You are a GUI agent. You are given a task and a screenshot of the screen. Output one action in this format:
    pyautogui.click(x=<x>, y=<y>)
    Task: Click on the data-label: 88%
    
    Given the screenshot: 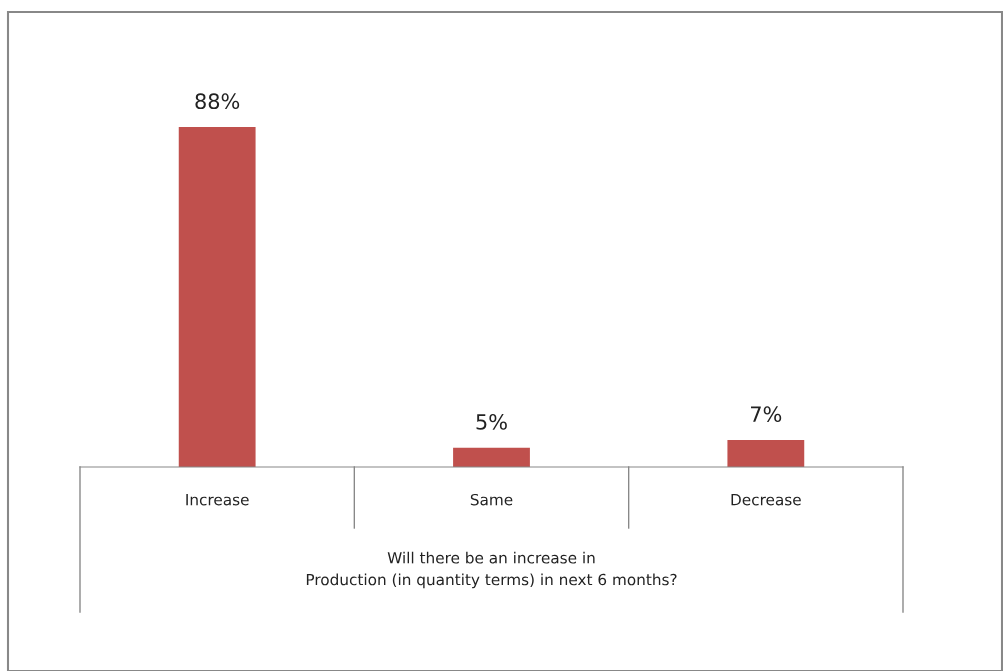 What is the action you would take?
    pyautogui.click(x=217, y=101)
    